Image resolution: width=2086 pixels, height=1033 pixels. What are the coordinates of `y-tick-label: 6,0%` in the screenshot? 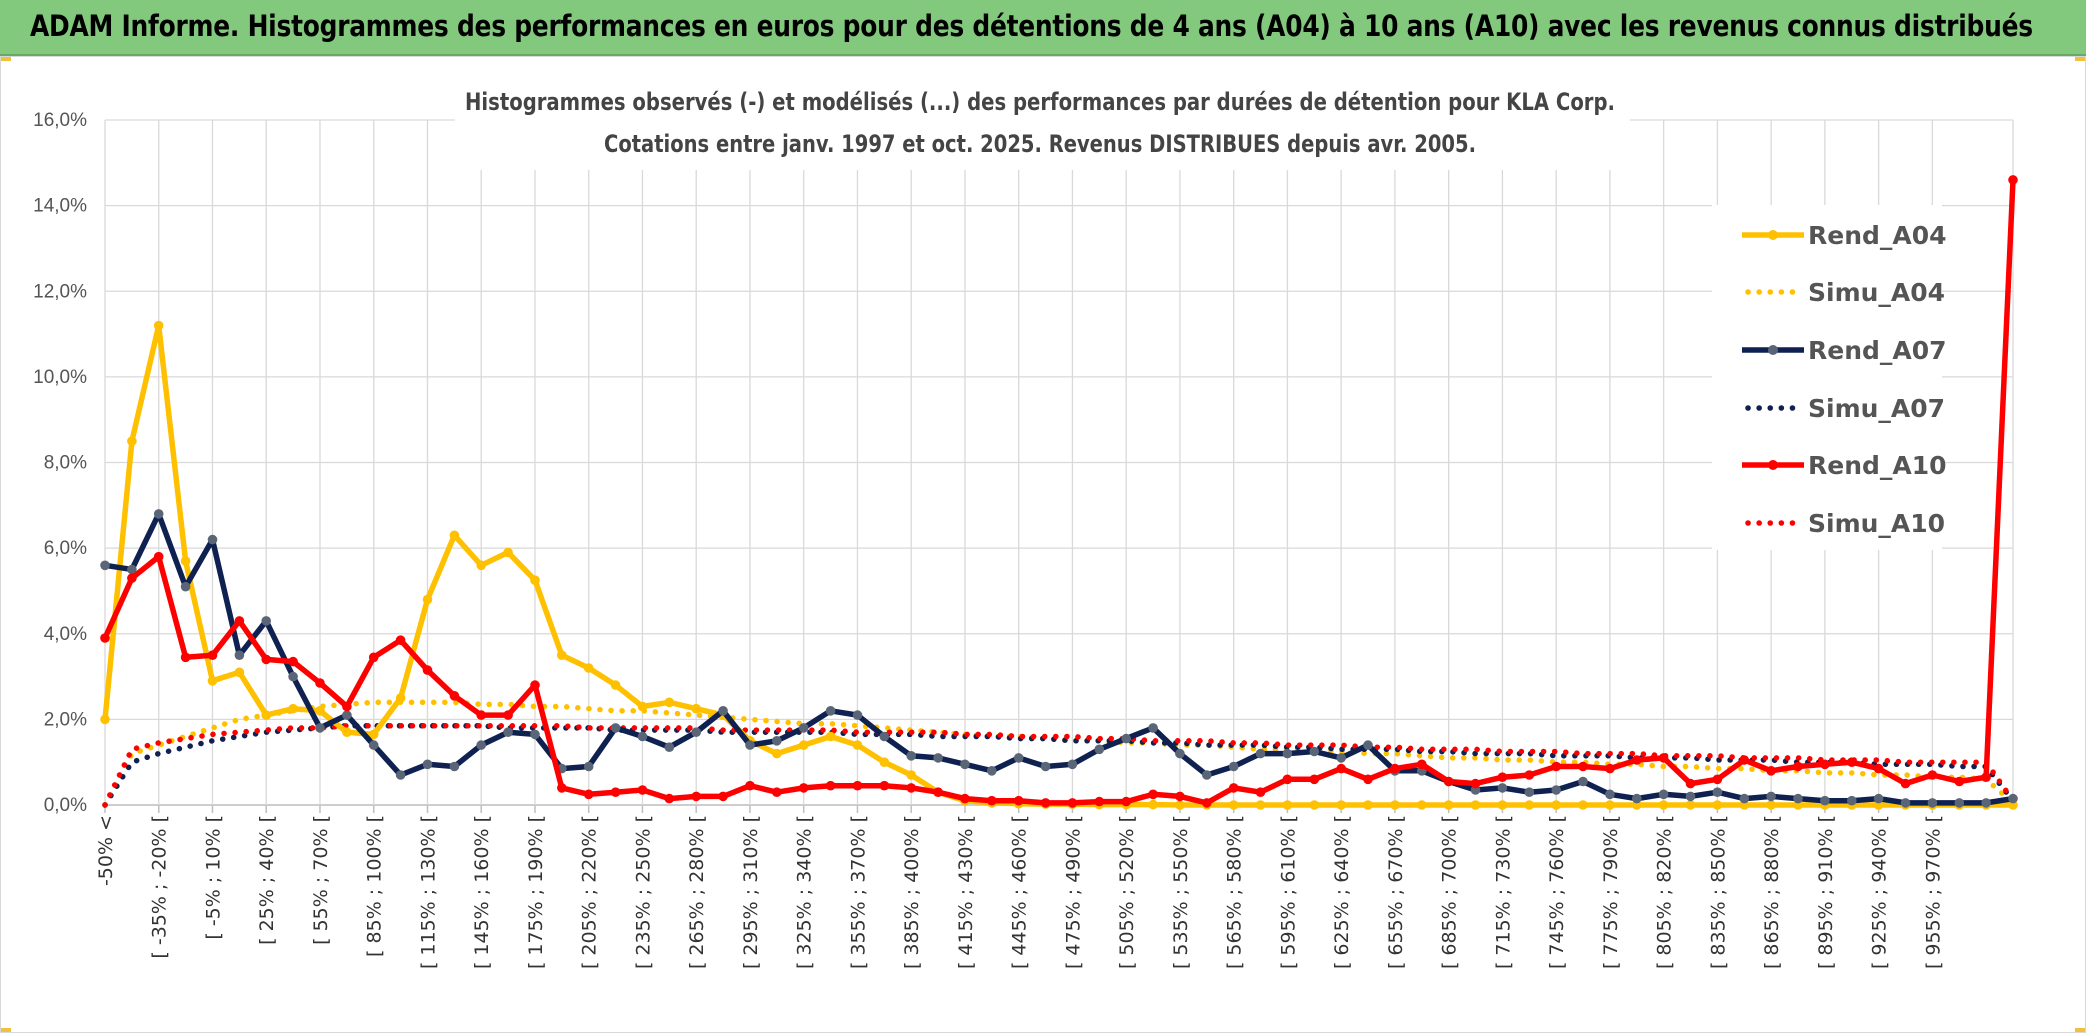 It's located at (65, 548).